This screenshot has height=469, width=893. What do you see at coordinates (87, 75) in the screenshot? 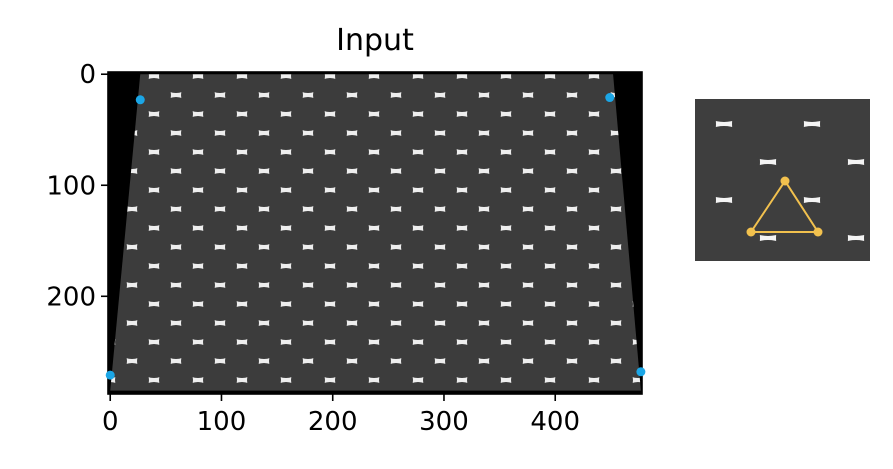
I see `y-tick-label: 0` at bounding box center [87, 75].